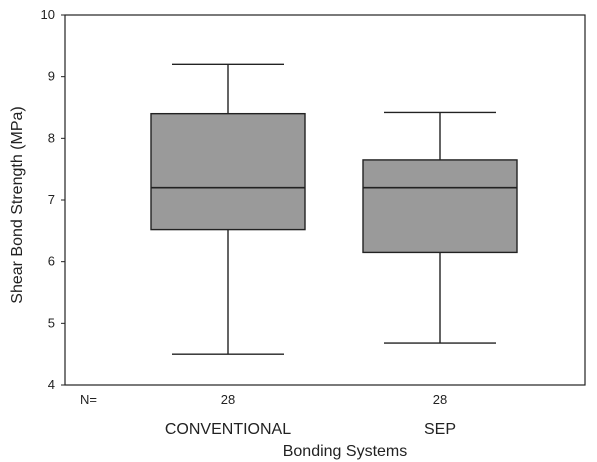 The height and width of the screenshot is (462, 597). I want to click on y-tick-label: 7, so click(51, 199).